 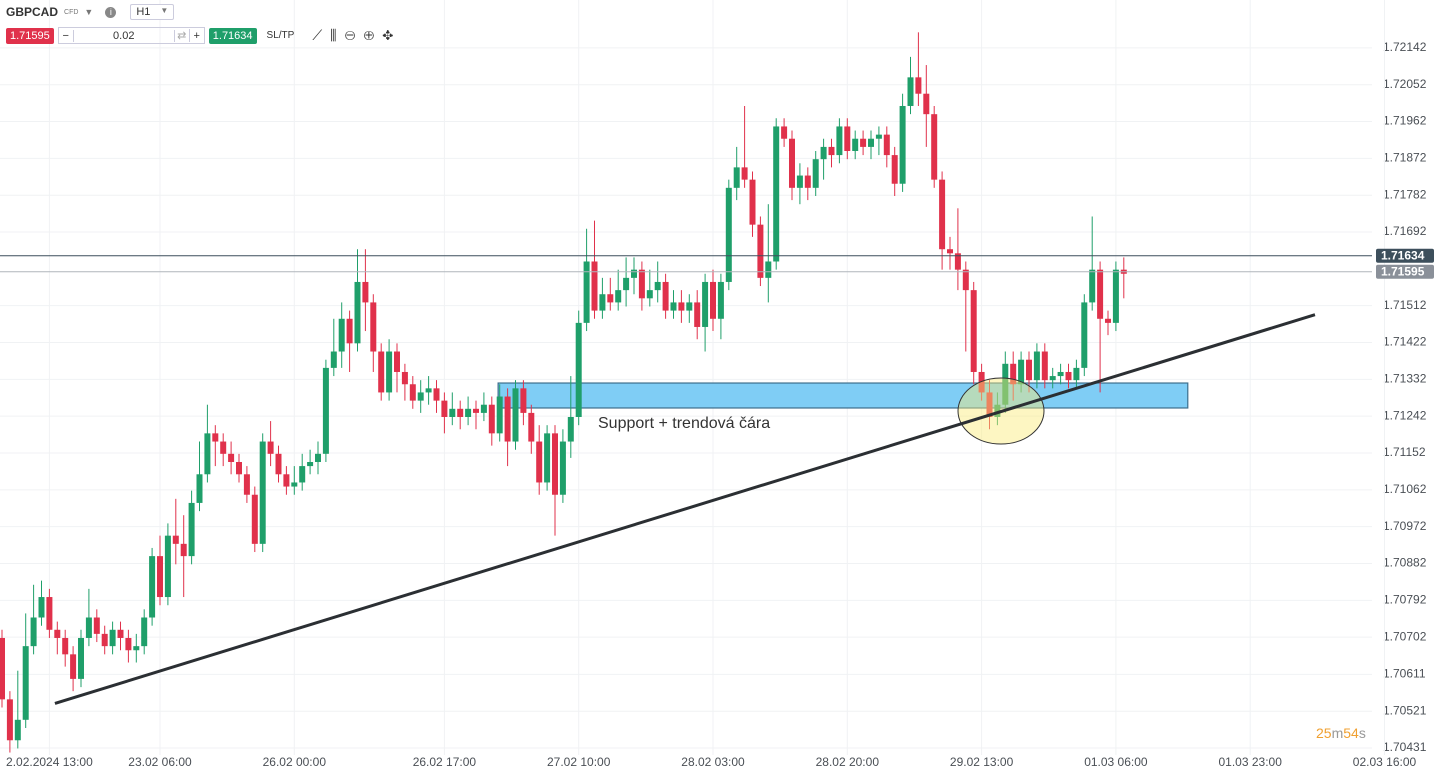 What do you see at coordinates (30, 35) in the screenshot?
I see `sell-price: 1.71595` at bounding box center [30, 35].